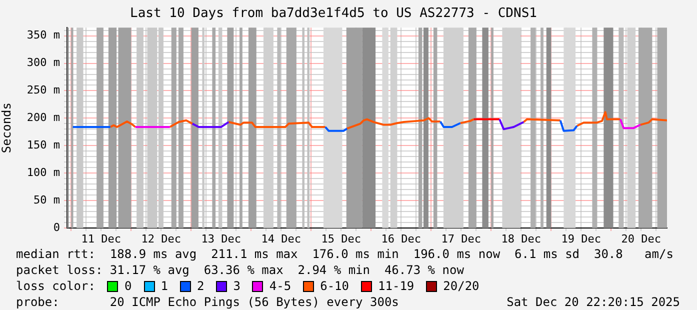 The height and width of the screenshot is (310, 697). What do you see at coordinates (521, 239) in the screenshot?
I see `x-tick-label: 18 Dec` at bounding box center [521, 239].